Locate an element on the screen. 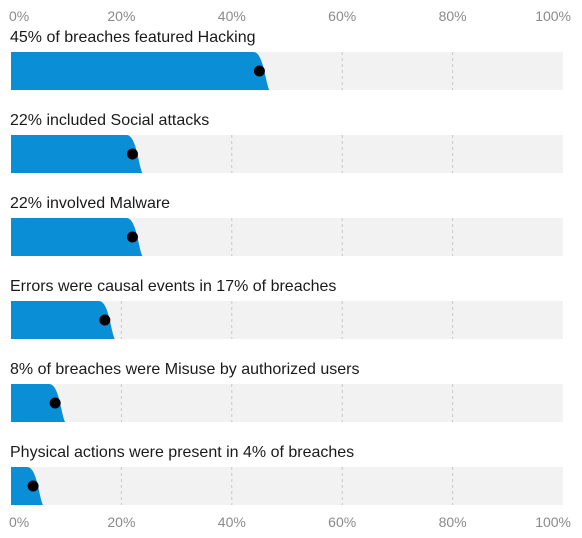  tick-label-bottom: 60% is located at coordinates (342, 522).